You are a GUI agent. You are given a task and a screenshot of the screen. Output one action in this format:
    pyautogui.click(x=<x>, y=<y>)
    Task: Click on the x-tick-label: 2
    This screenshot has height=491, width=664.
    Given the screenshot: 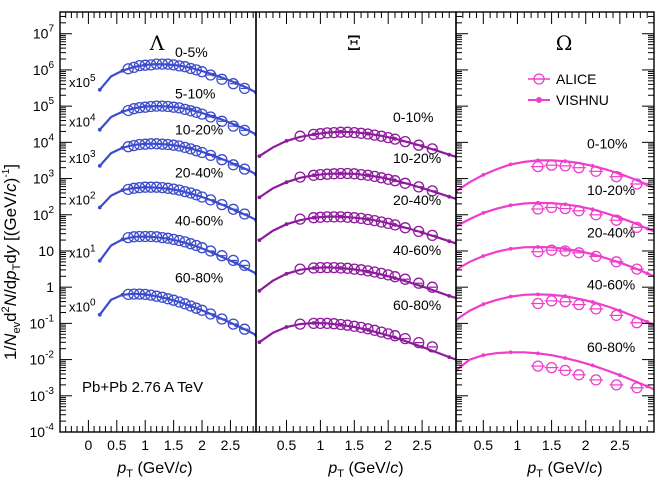 What is the action you would take?
    pyautogui.click(x=202, y=445)
    